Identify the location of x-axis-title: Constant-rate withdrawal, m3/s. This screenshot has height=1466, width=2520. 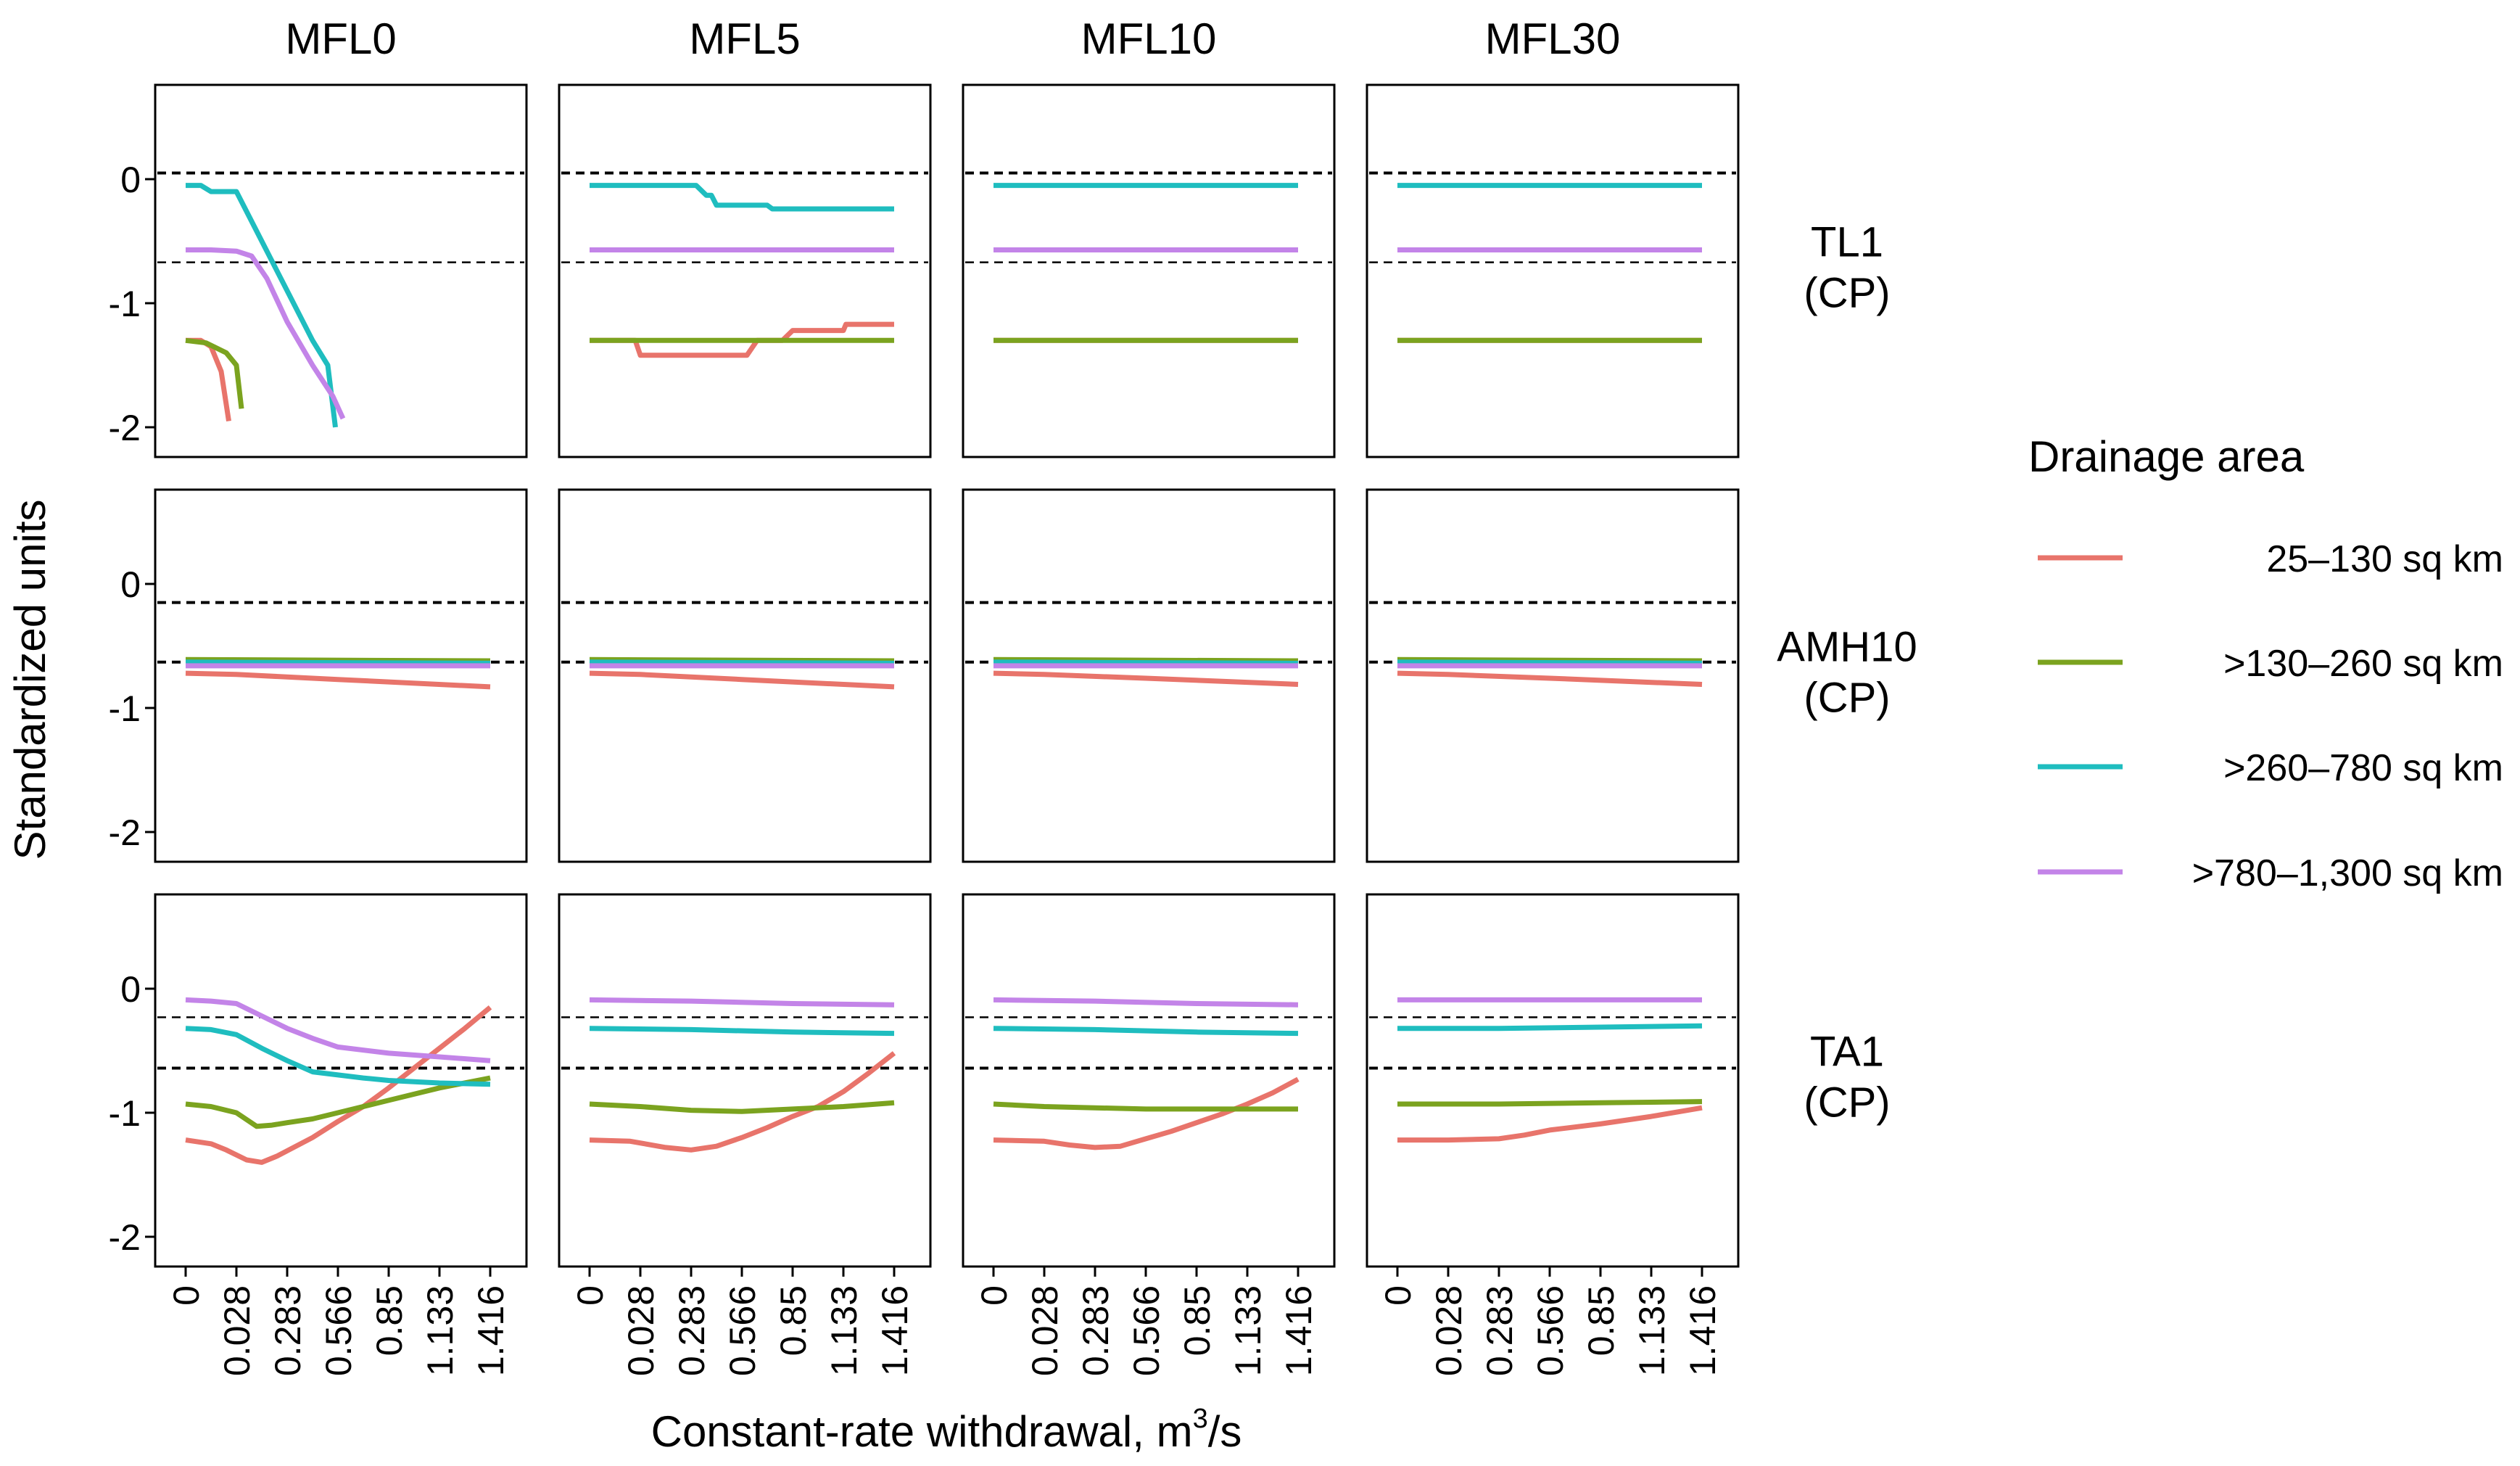
(946, 1430).